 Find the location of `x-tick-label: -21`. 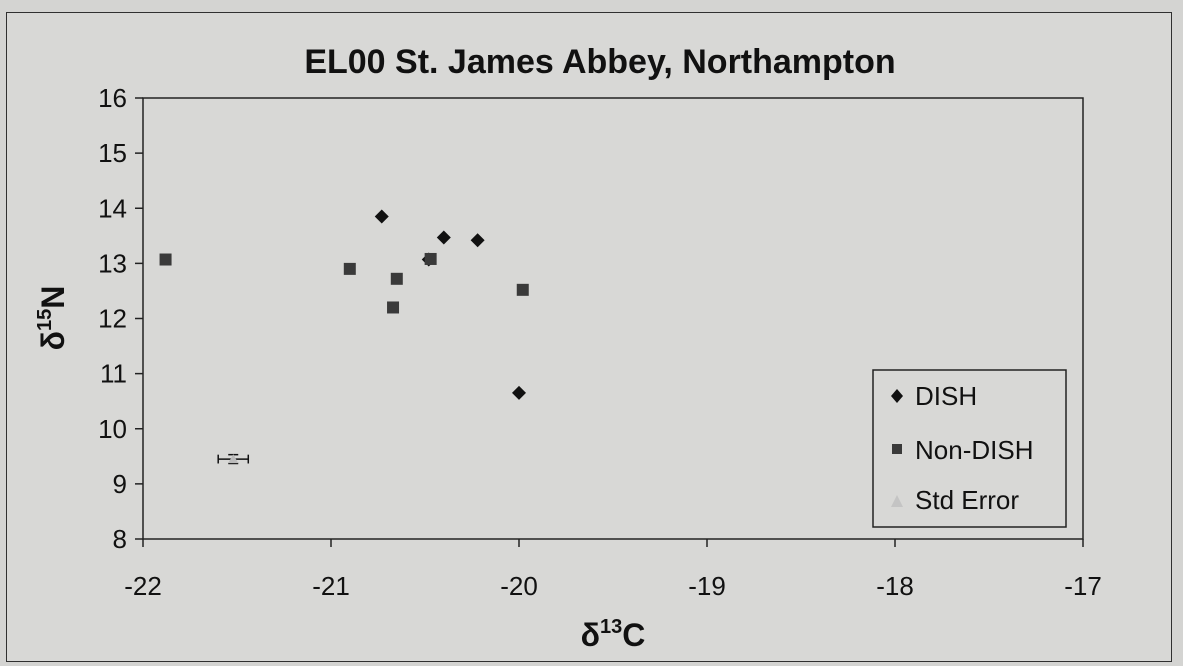

x-tick-label: -21 is located at coordinates (331, 586).